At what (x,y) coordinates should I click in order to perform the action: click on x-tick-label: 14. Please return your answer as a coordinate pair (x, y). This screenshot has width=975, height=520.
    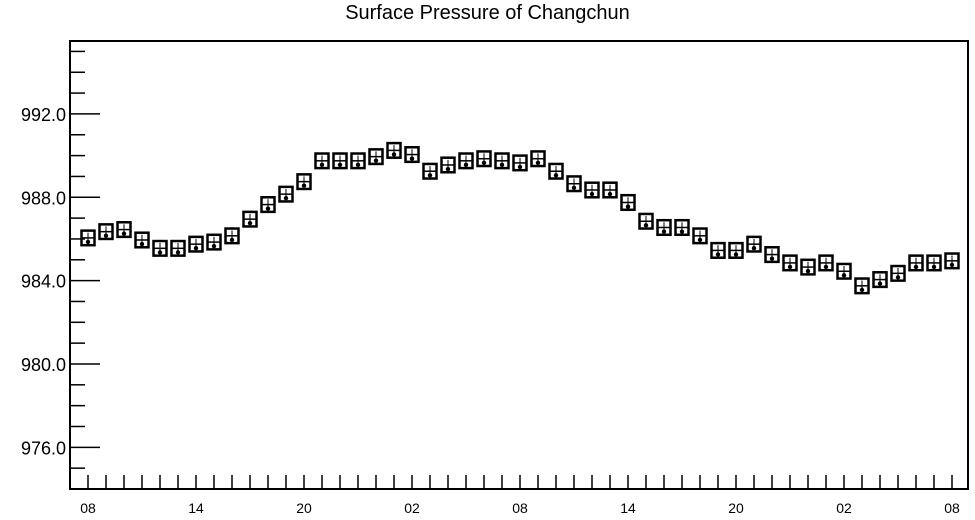
    Looking at the image, I should click on (628, 508).